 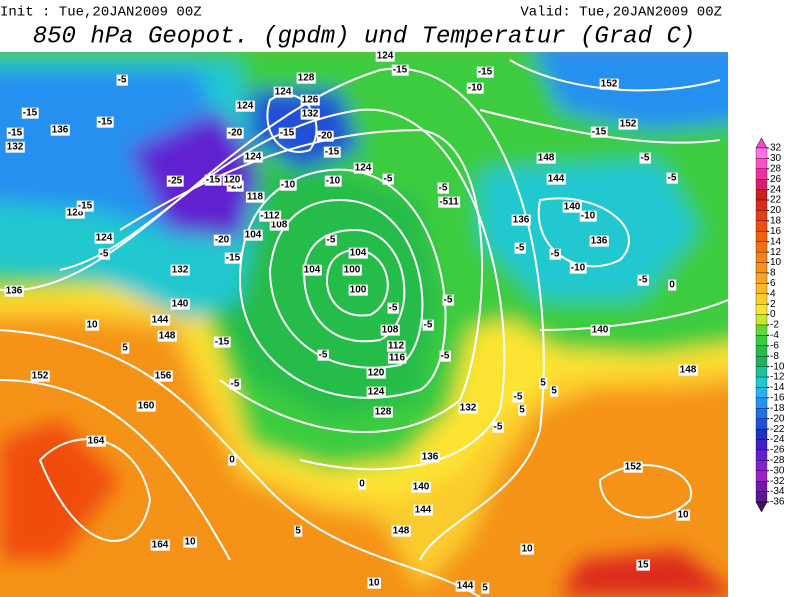 What do you see at coordinates (160, 545) in the screenshot?
I see `contour-label: 164` at bounding box center [160, 545].